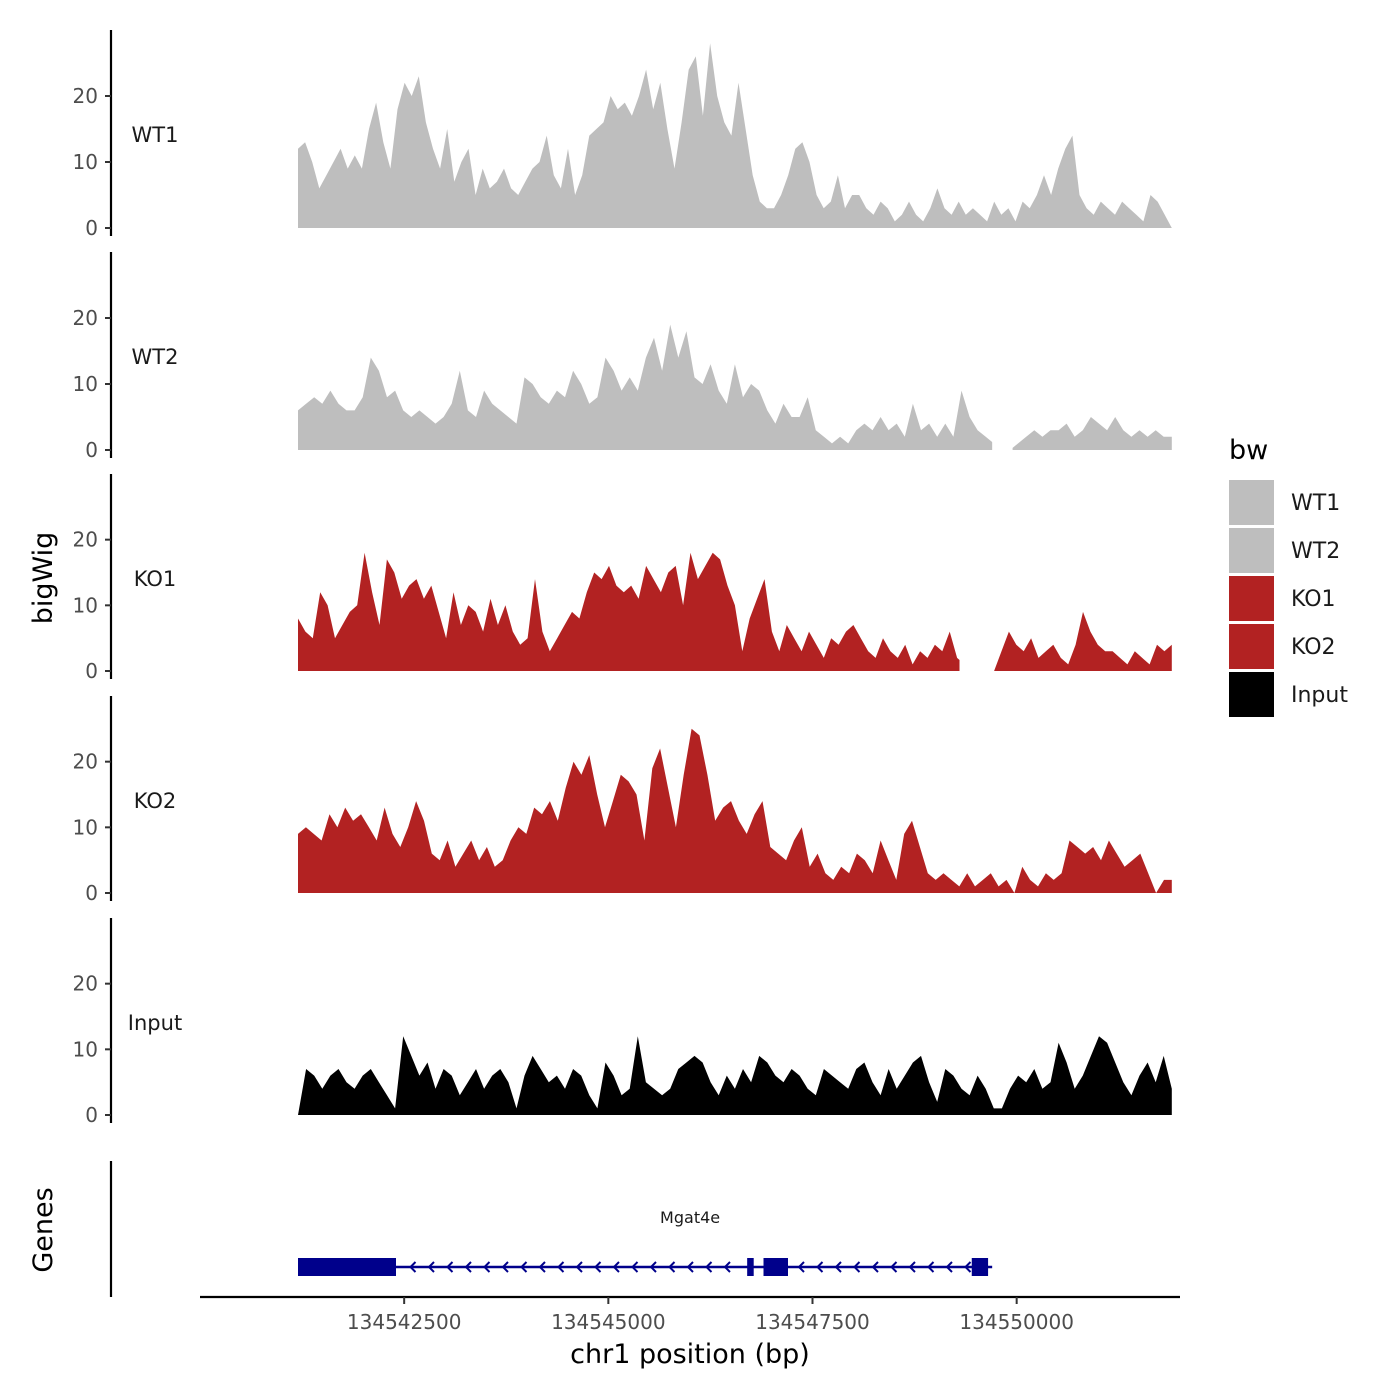 This screenshot has height=1400, width=1400. I want to click on track-label-input: Input, so click(155, 1023).